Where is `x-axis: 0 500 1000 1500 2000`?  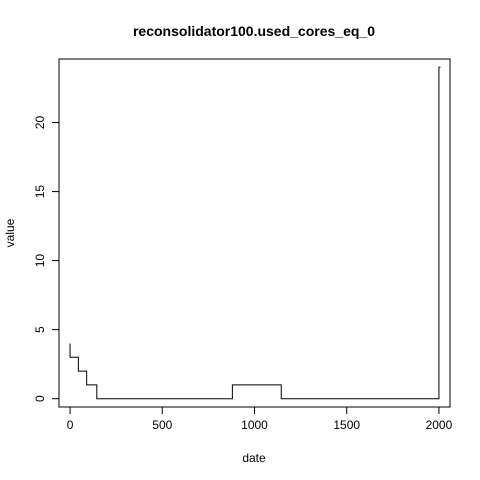
x-axis: 0 500 1000 1500 2000 is located at coordinates (260, 419).